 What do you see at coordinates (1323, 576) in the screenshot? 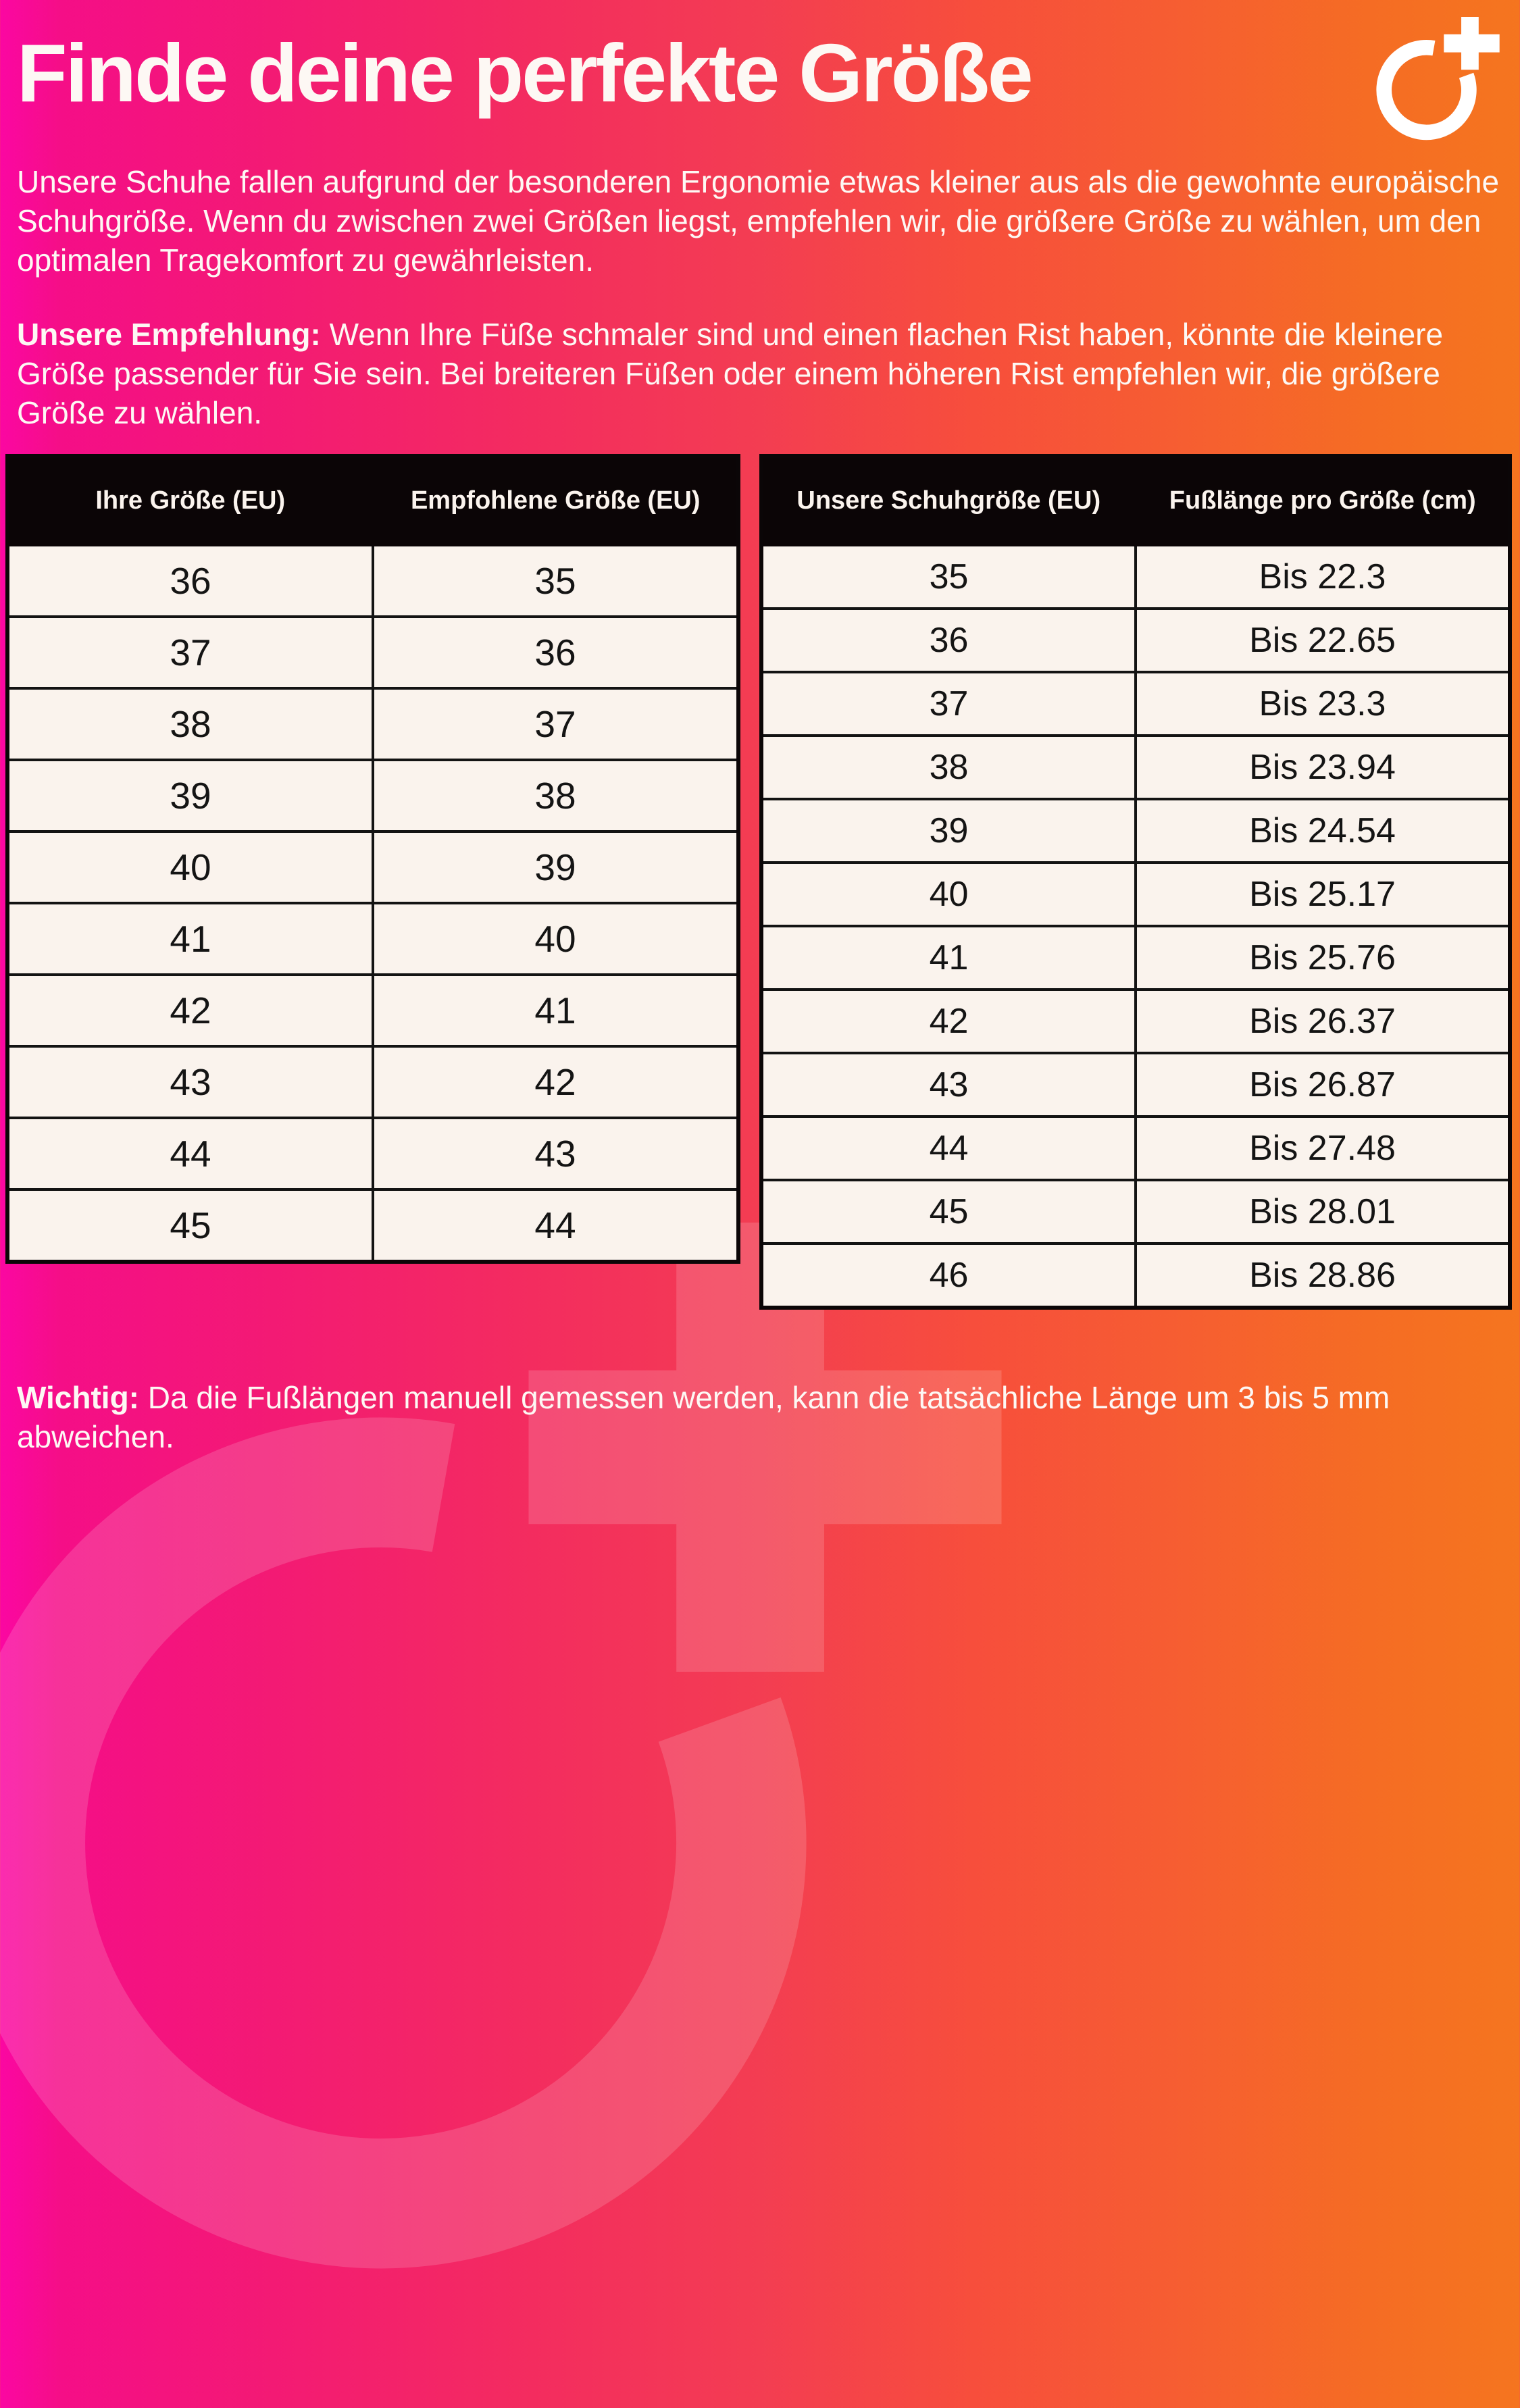
I see `table-cell: Bis 22.3` at bounding box center [1323, 576].